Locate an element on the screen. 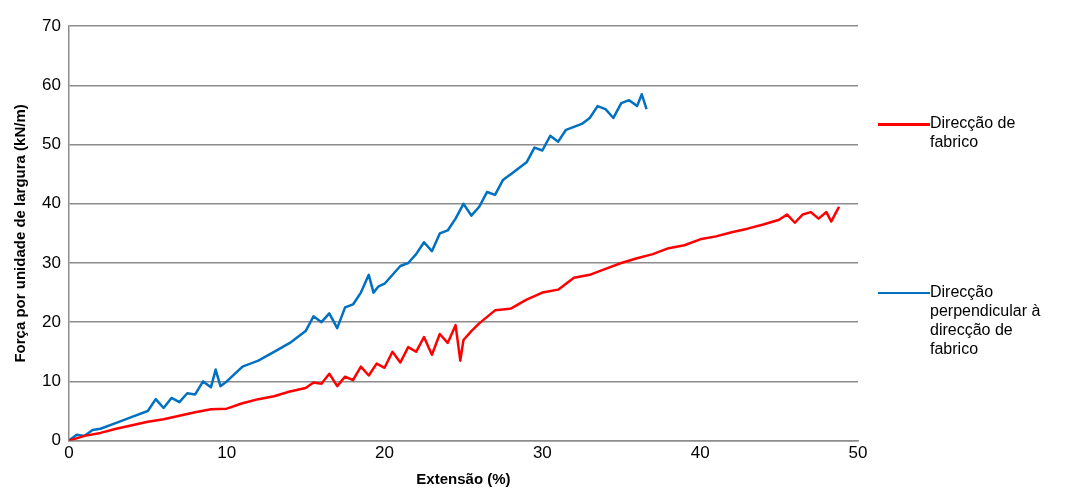  legend-label: Direcção perpendicular à direcção de fabrico is located at coordinates (986, 319).